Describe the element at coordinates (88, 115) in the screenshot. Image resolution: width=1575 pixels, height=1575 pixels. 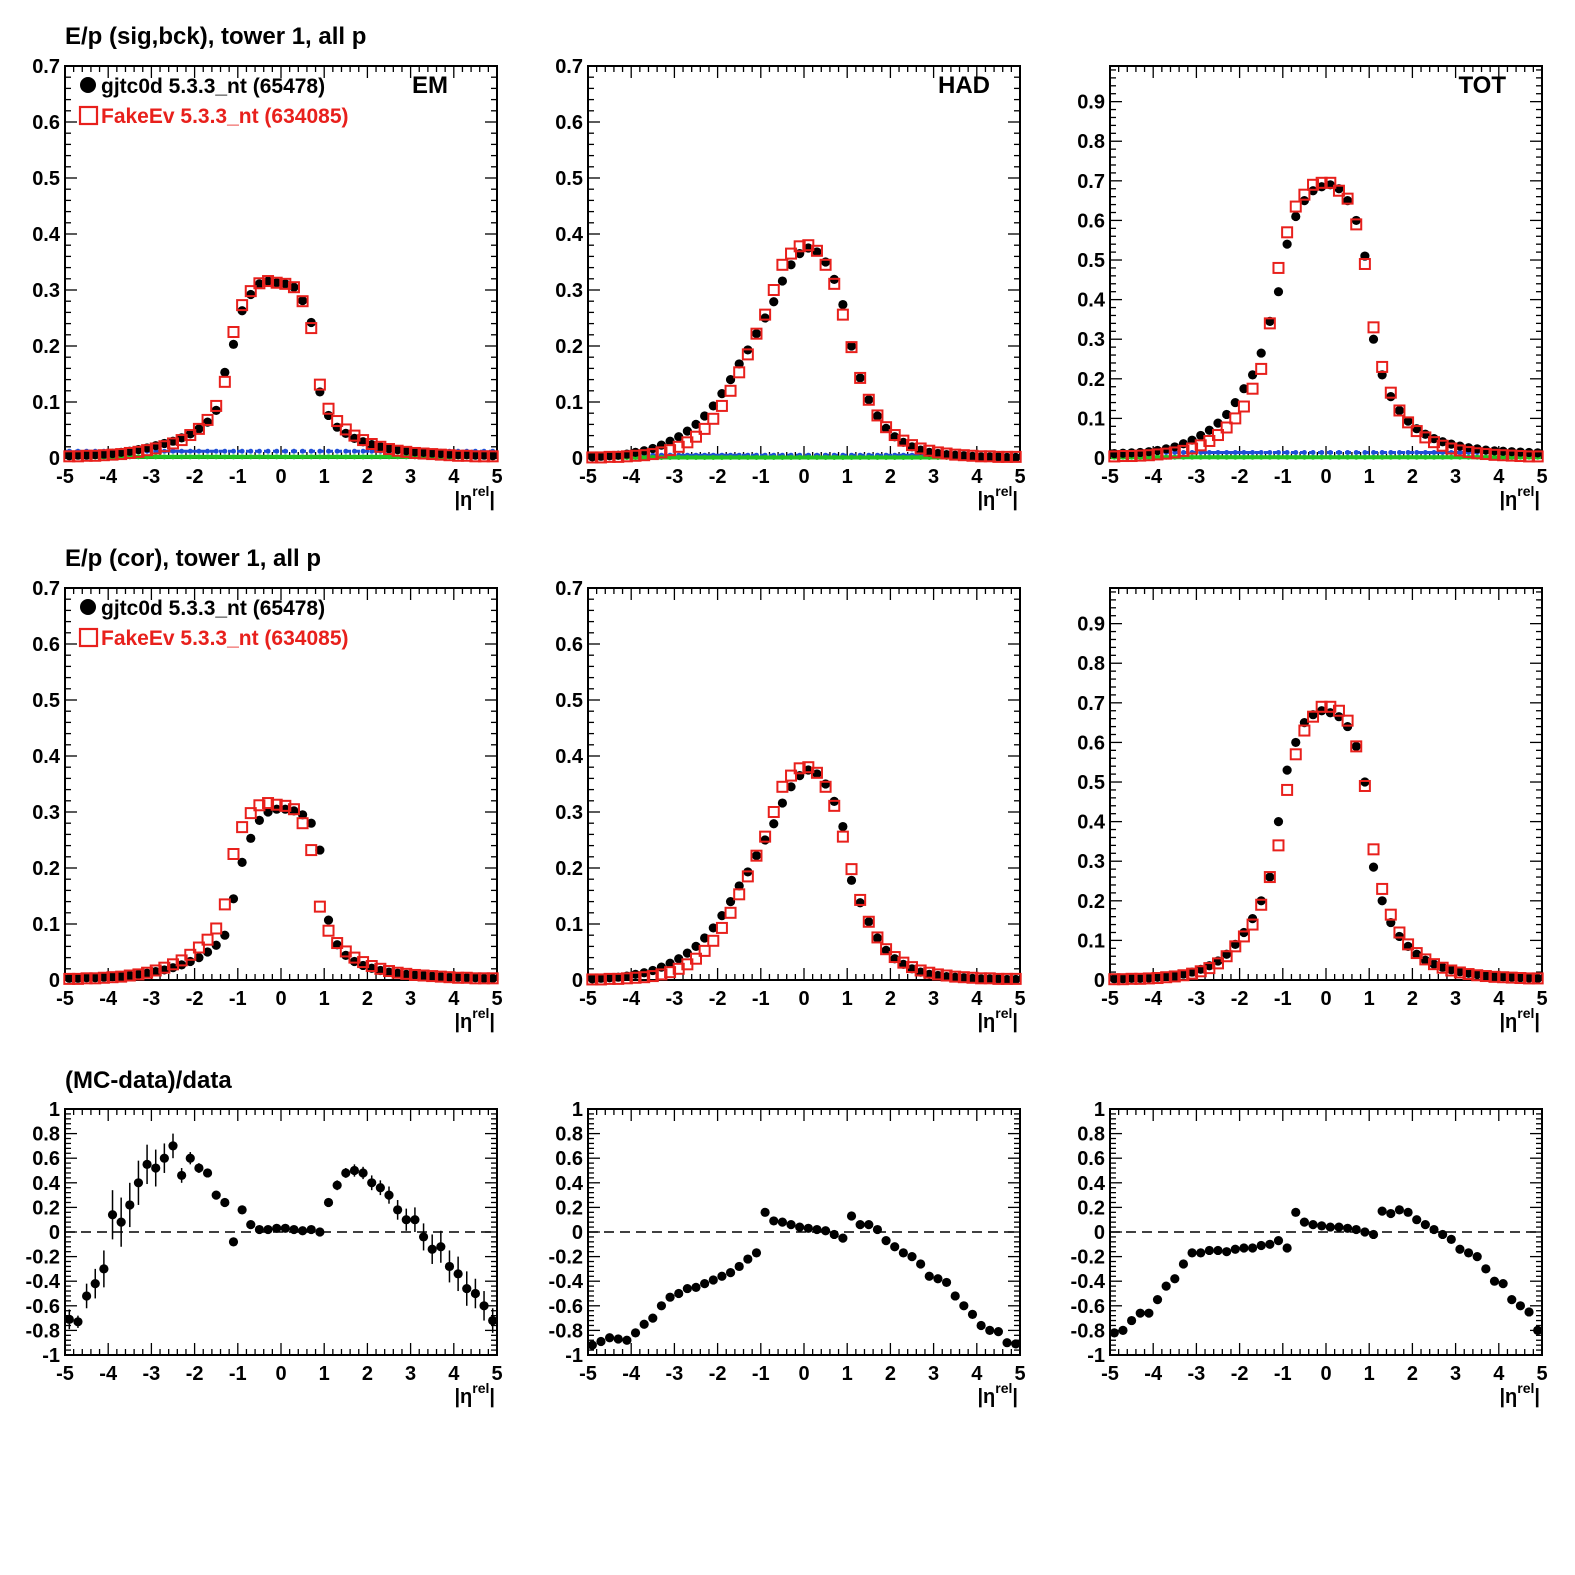
I see `legend-mc-marker` at that location.